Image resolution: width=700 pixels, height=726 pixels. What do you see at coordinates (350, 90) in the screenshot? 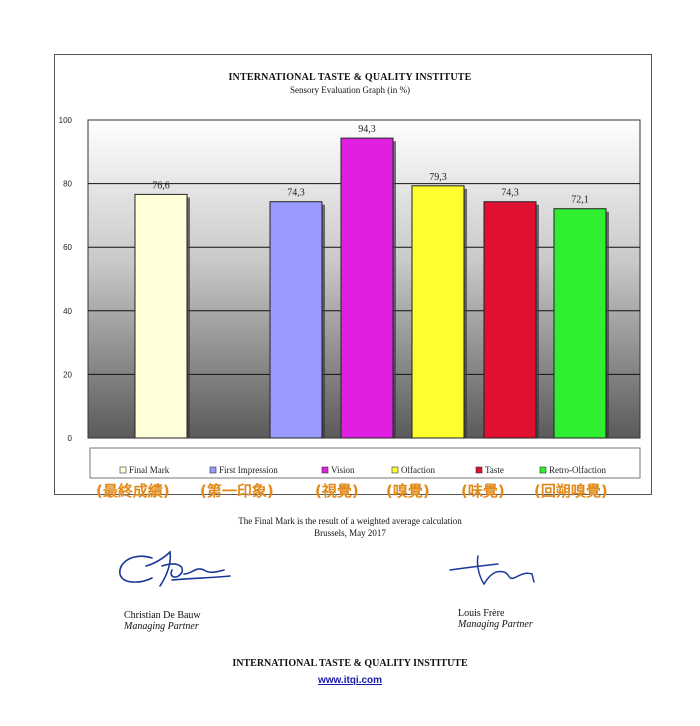
I see `chart-subtitle: Sensory Evaluation Graph (in %)` at bounding box center [350, 90].